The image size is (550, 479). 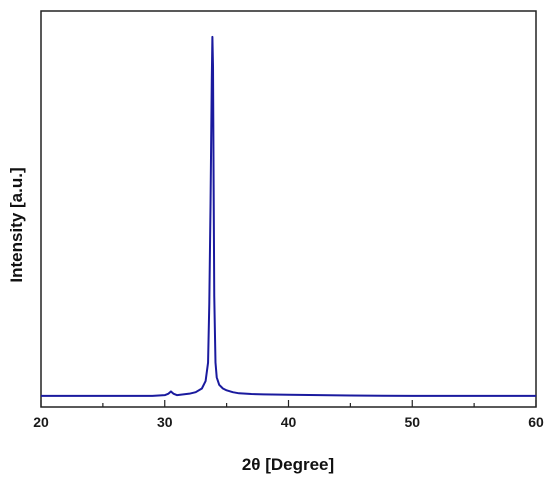 What do you see at coordinates (41, 422) in the screenshot?
I see `x-tick-label: 20` at bounding box center [41, 422].